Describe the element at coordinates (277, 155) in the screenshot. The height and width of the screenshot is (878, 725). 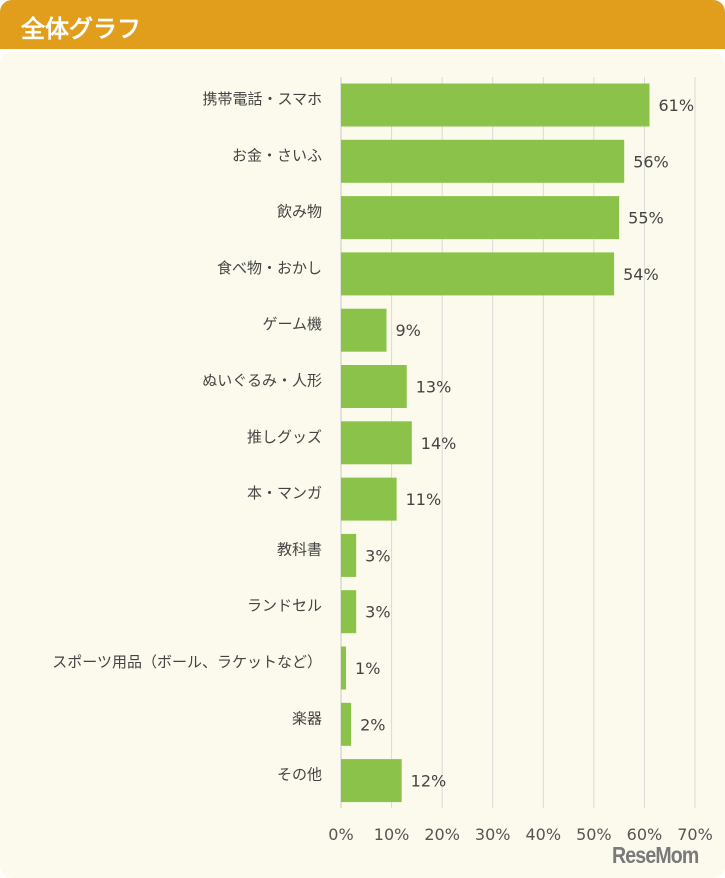
I see `category-label: お金・さいふ` at that location.